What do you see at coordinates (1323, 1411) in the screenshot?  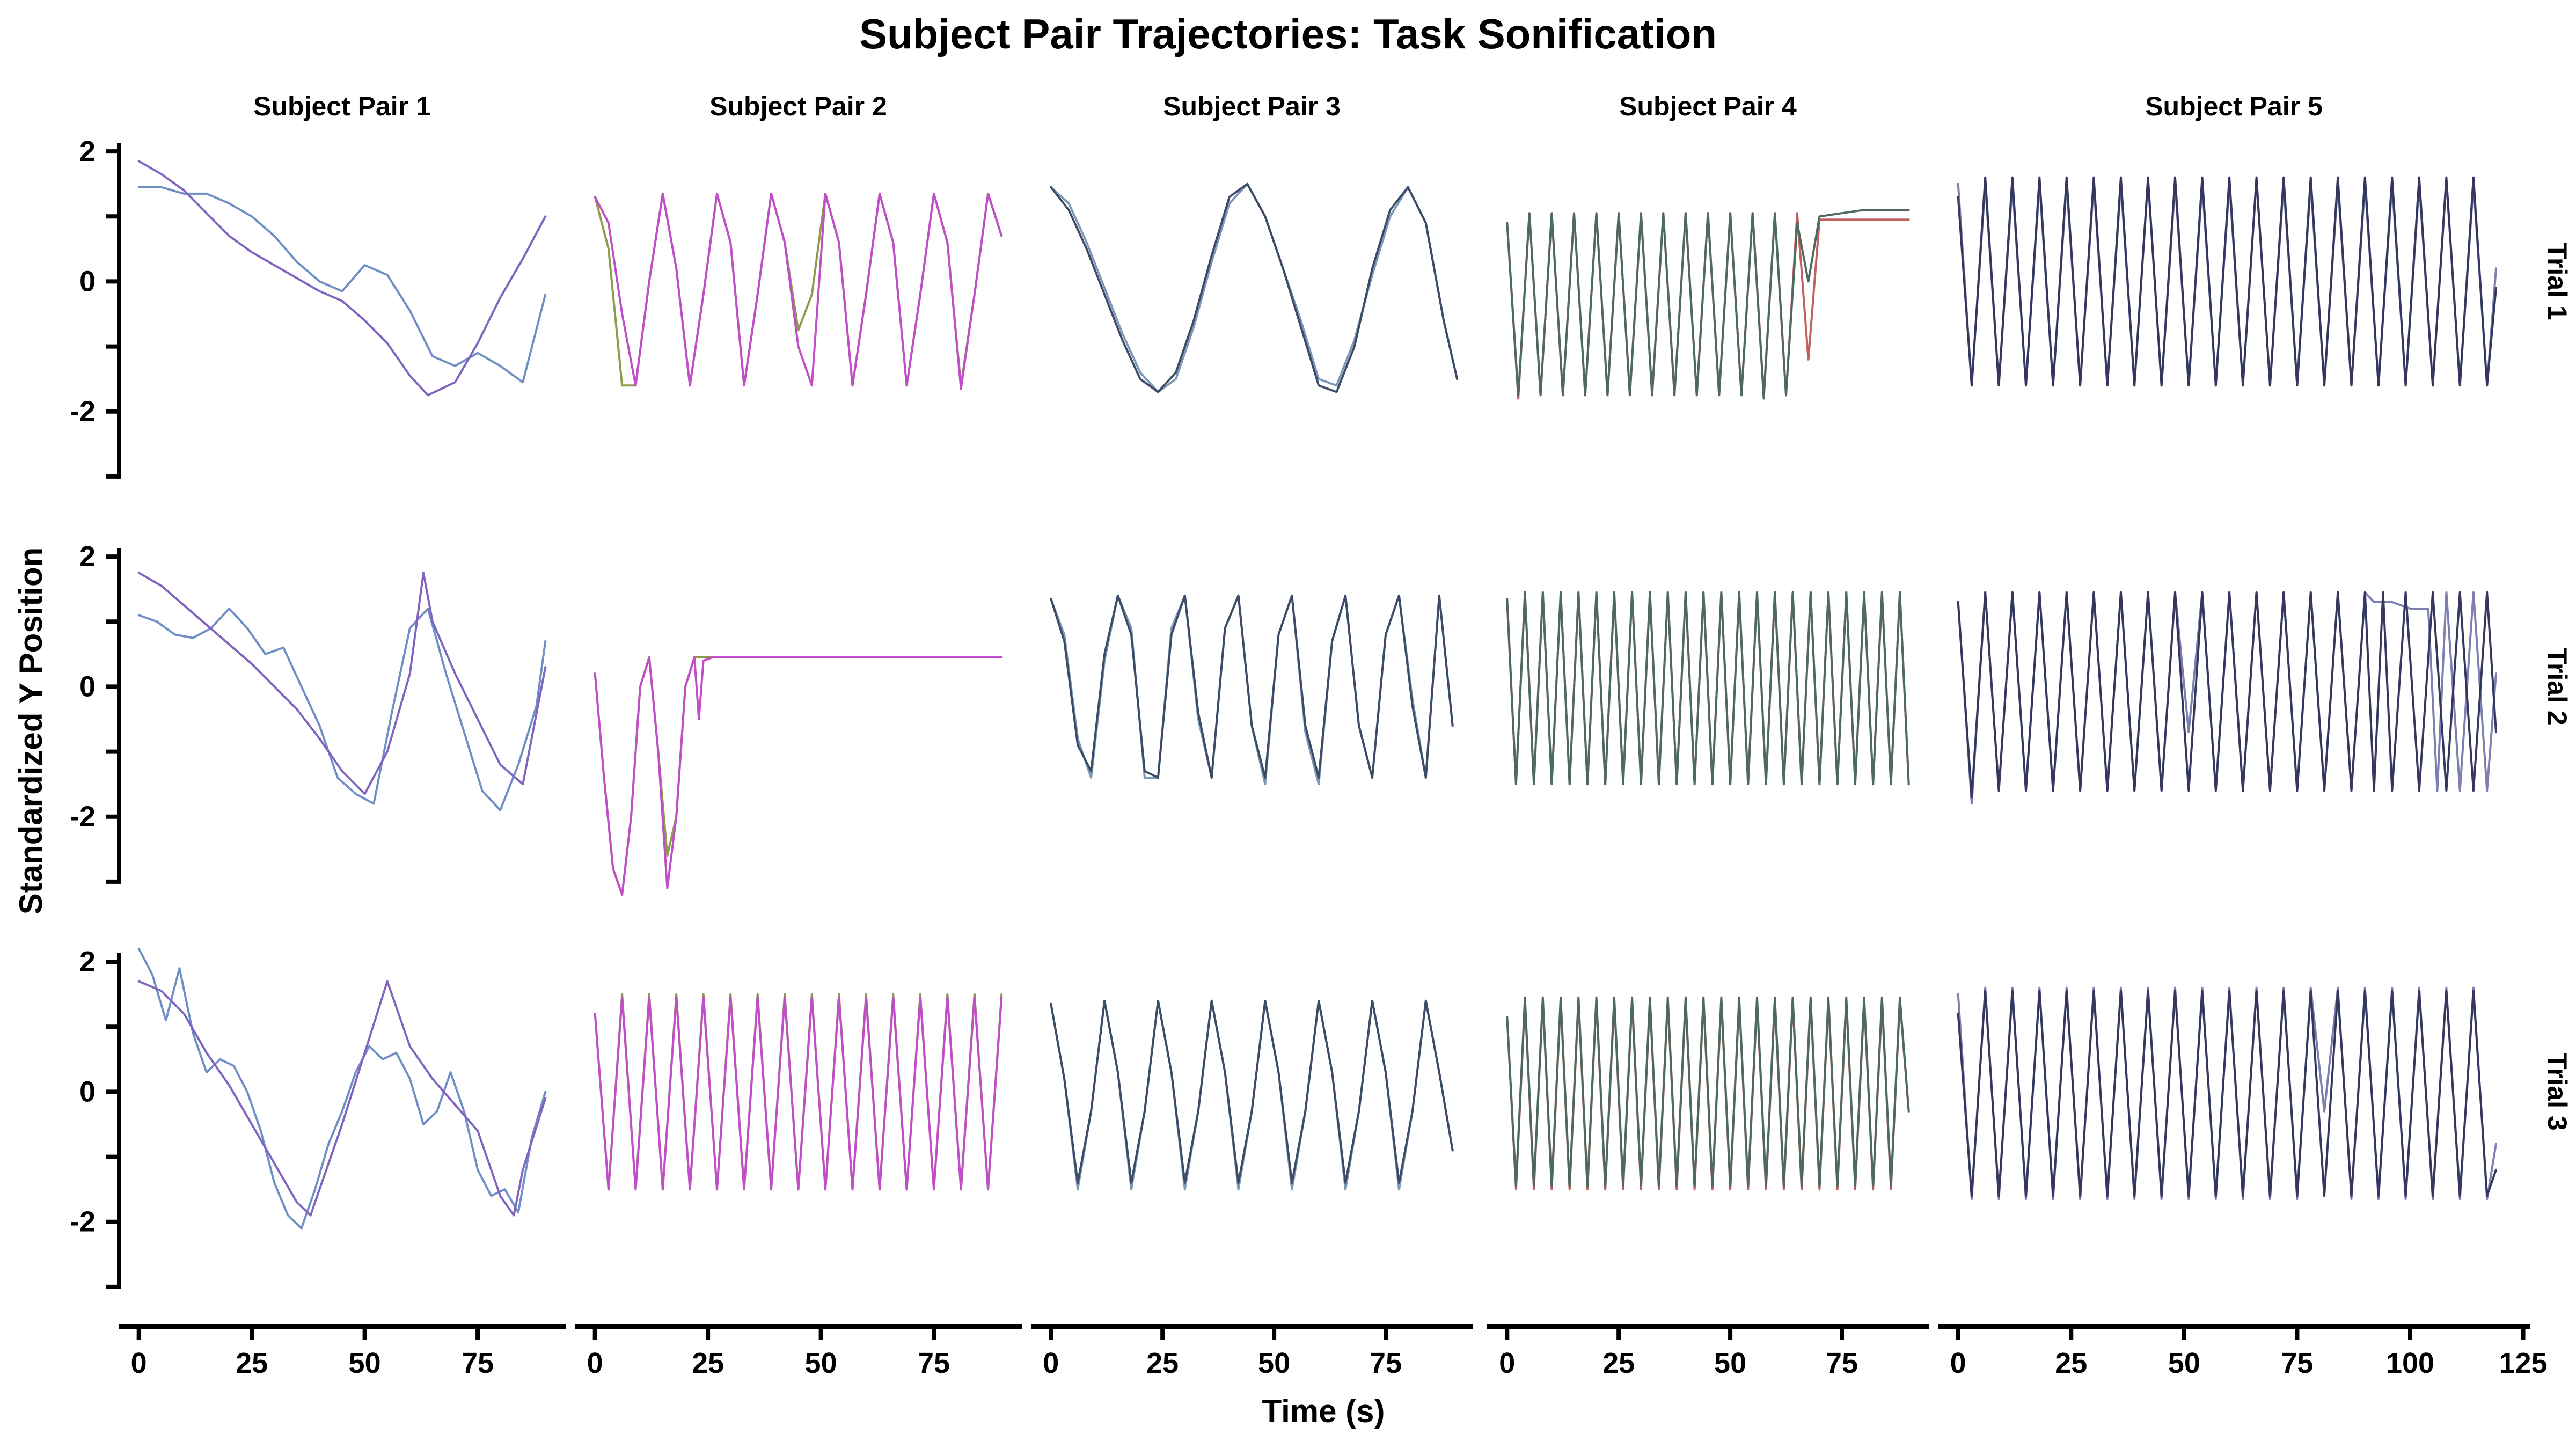 I see `x-axis-label: Time (s)` at bounding box center [1323, 1411].